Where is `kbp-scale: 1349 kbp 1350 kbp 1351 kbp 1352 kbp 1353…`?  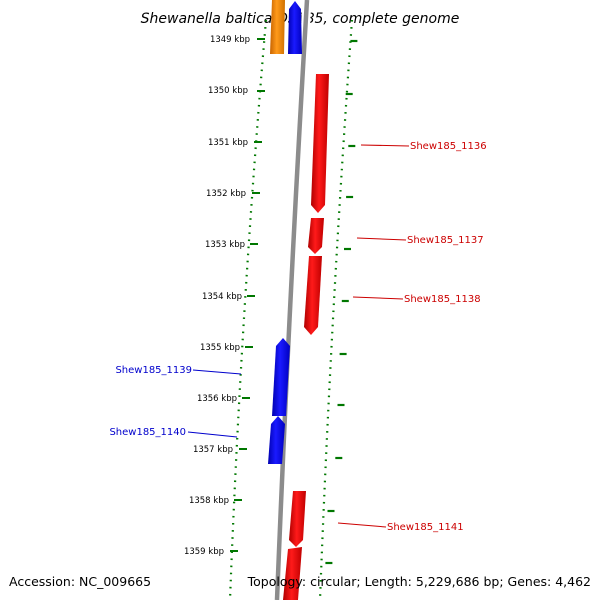 kbp-scale: 1349 kbp 1350 kbp 1351 kbp 1352 kbp 1353… is located at coordinates (224, 296).